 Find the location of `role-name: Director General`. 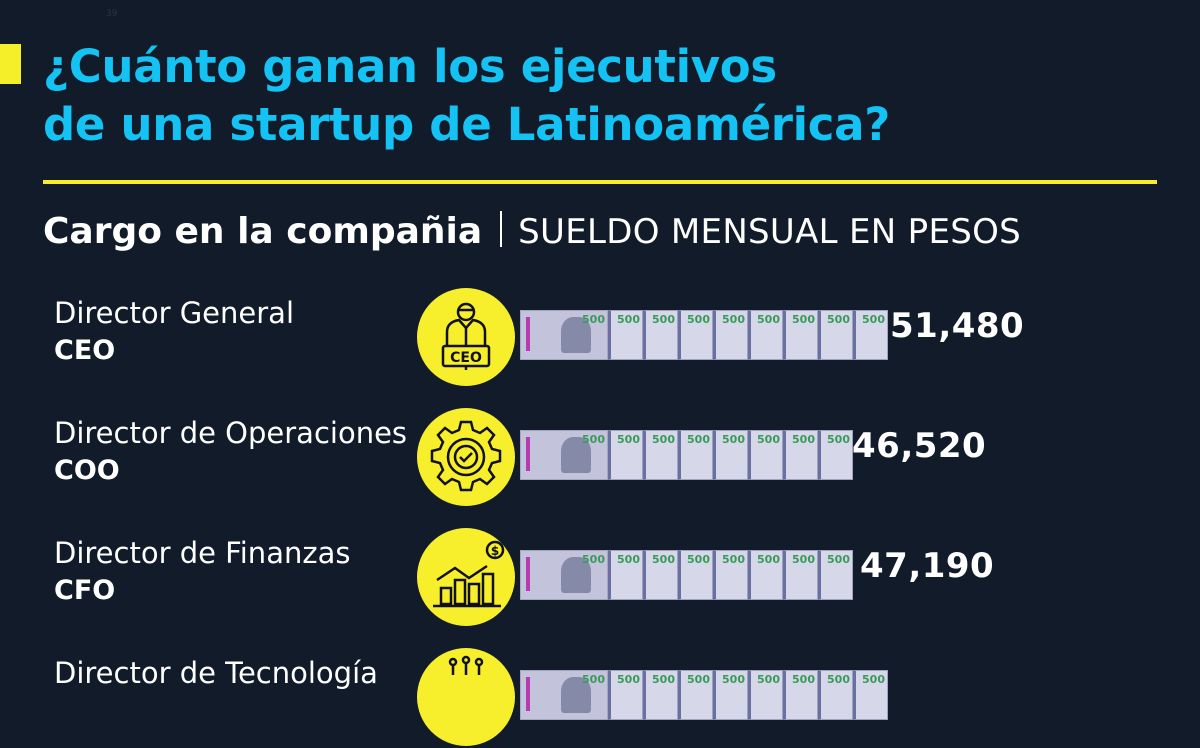

role-name: Director General is located at coordinates (174, 313).